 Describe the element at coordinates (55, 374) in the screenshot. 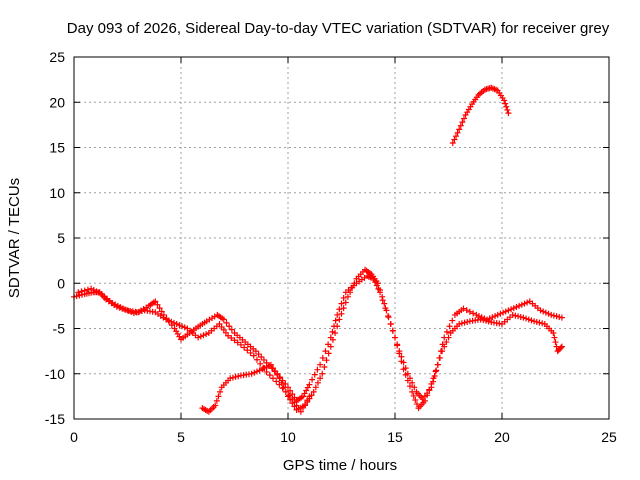

I see `y-tick-label: -10` at that location.